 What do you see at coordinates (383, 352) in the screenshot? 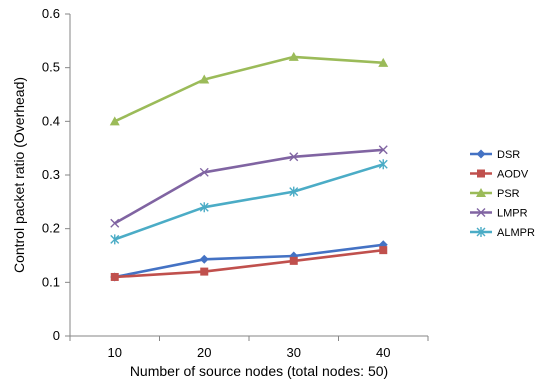
I see `x-tick-label: 40` at bounding box center [383, 352].